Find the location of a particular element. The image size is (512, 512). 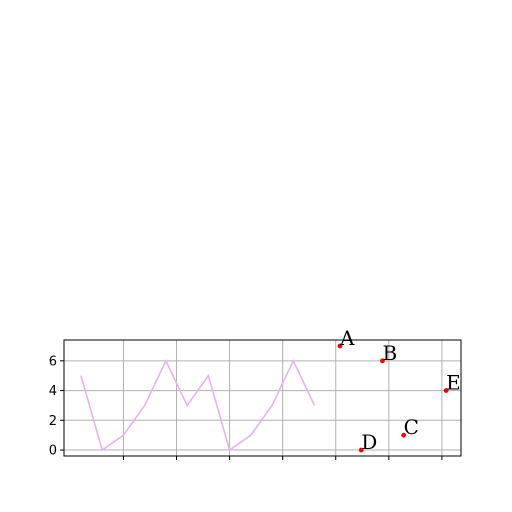

point-label-A: A is located at coordinates (347, 338).